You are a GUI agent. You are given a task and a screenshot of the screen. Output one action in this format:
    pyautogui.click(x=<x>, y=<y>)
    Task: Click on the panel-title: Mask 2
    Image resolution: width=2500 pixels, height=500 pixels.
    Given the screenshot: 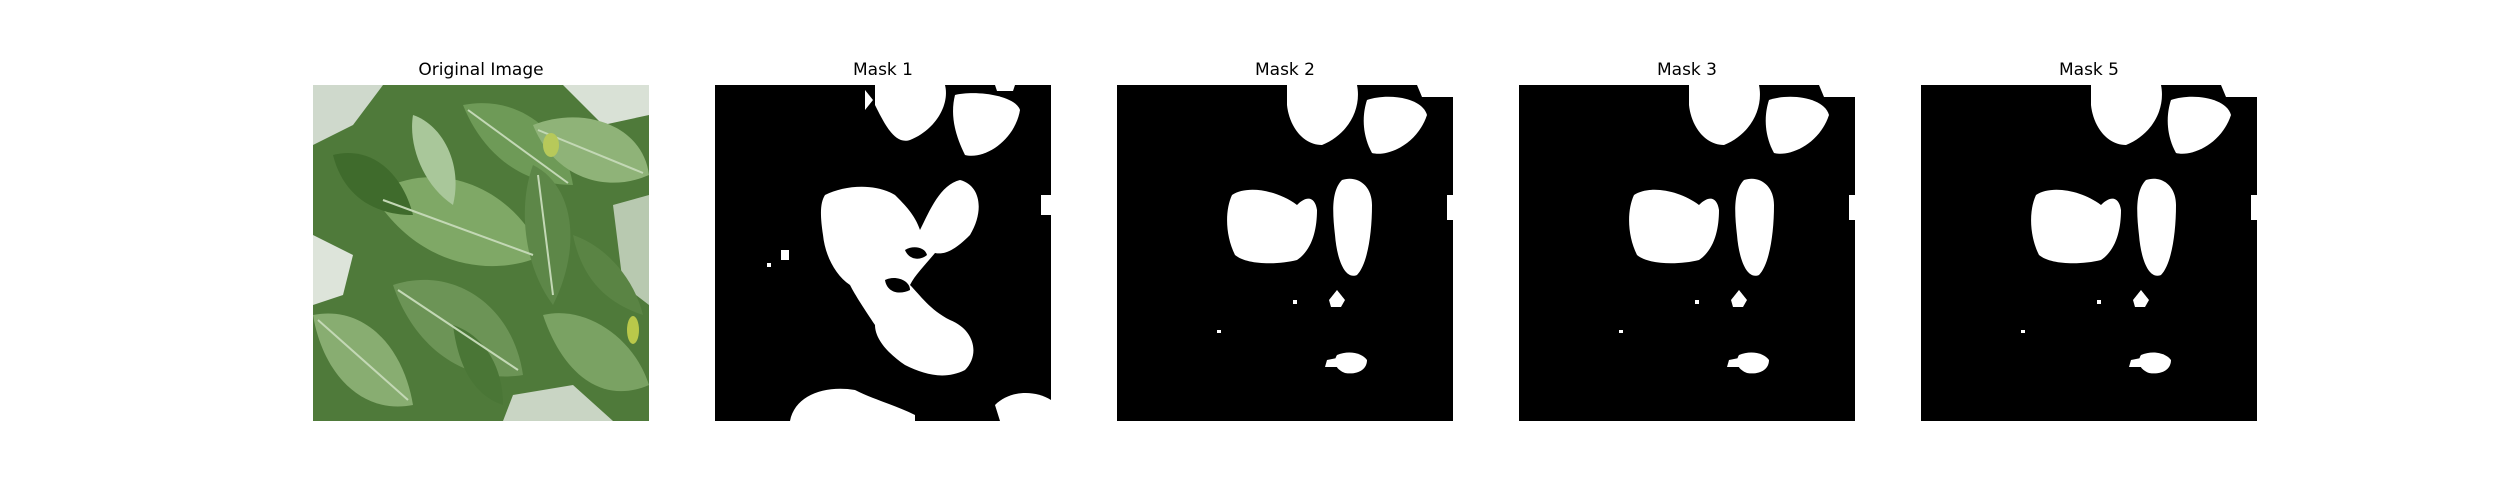 What is the action you would take?
    pyautogui.click(x=1284, y=70)
    